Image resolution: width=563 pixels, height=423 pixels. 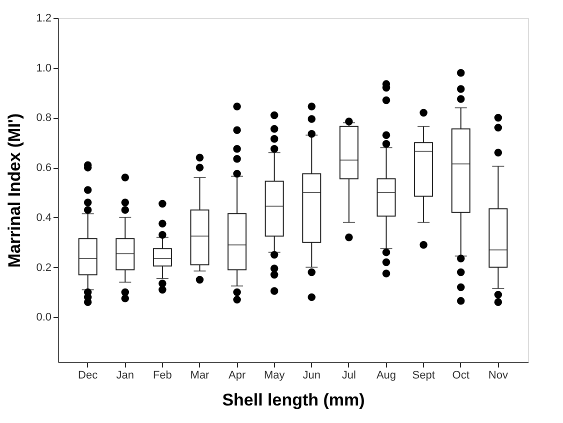 I want to click on x-tick-label: Dec, so click(x=88, y=376).